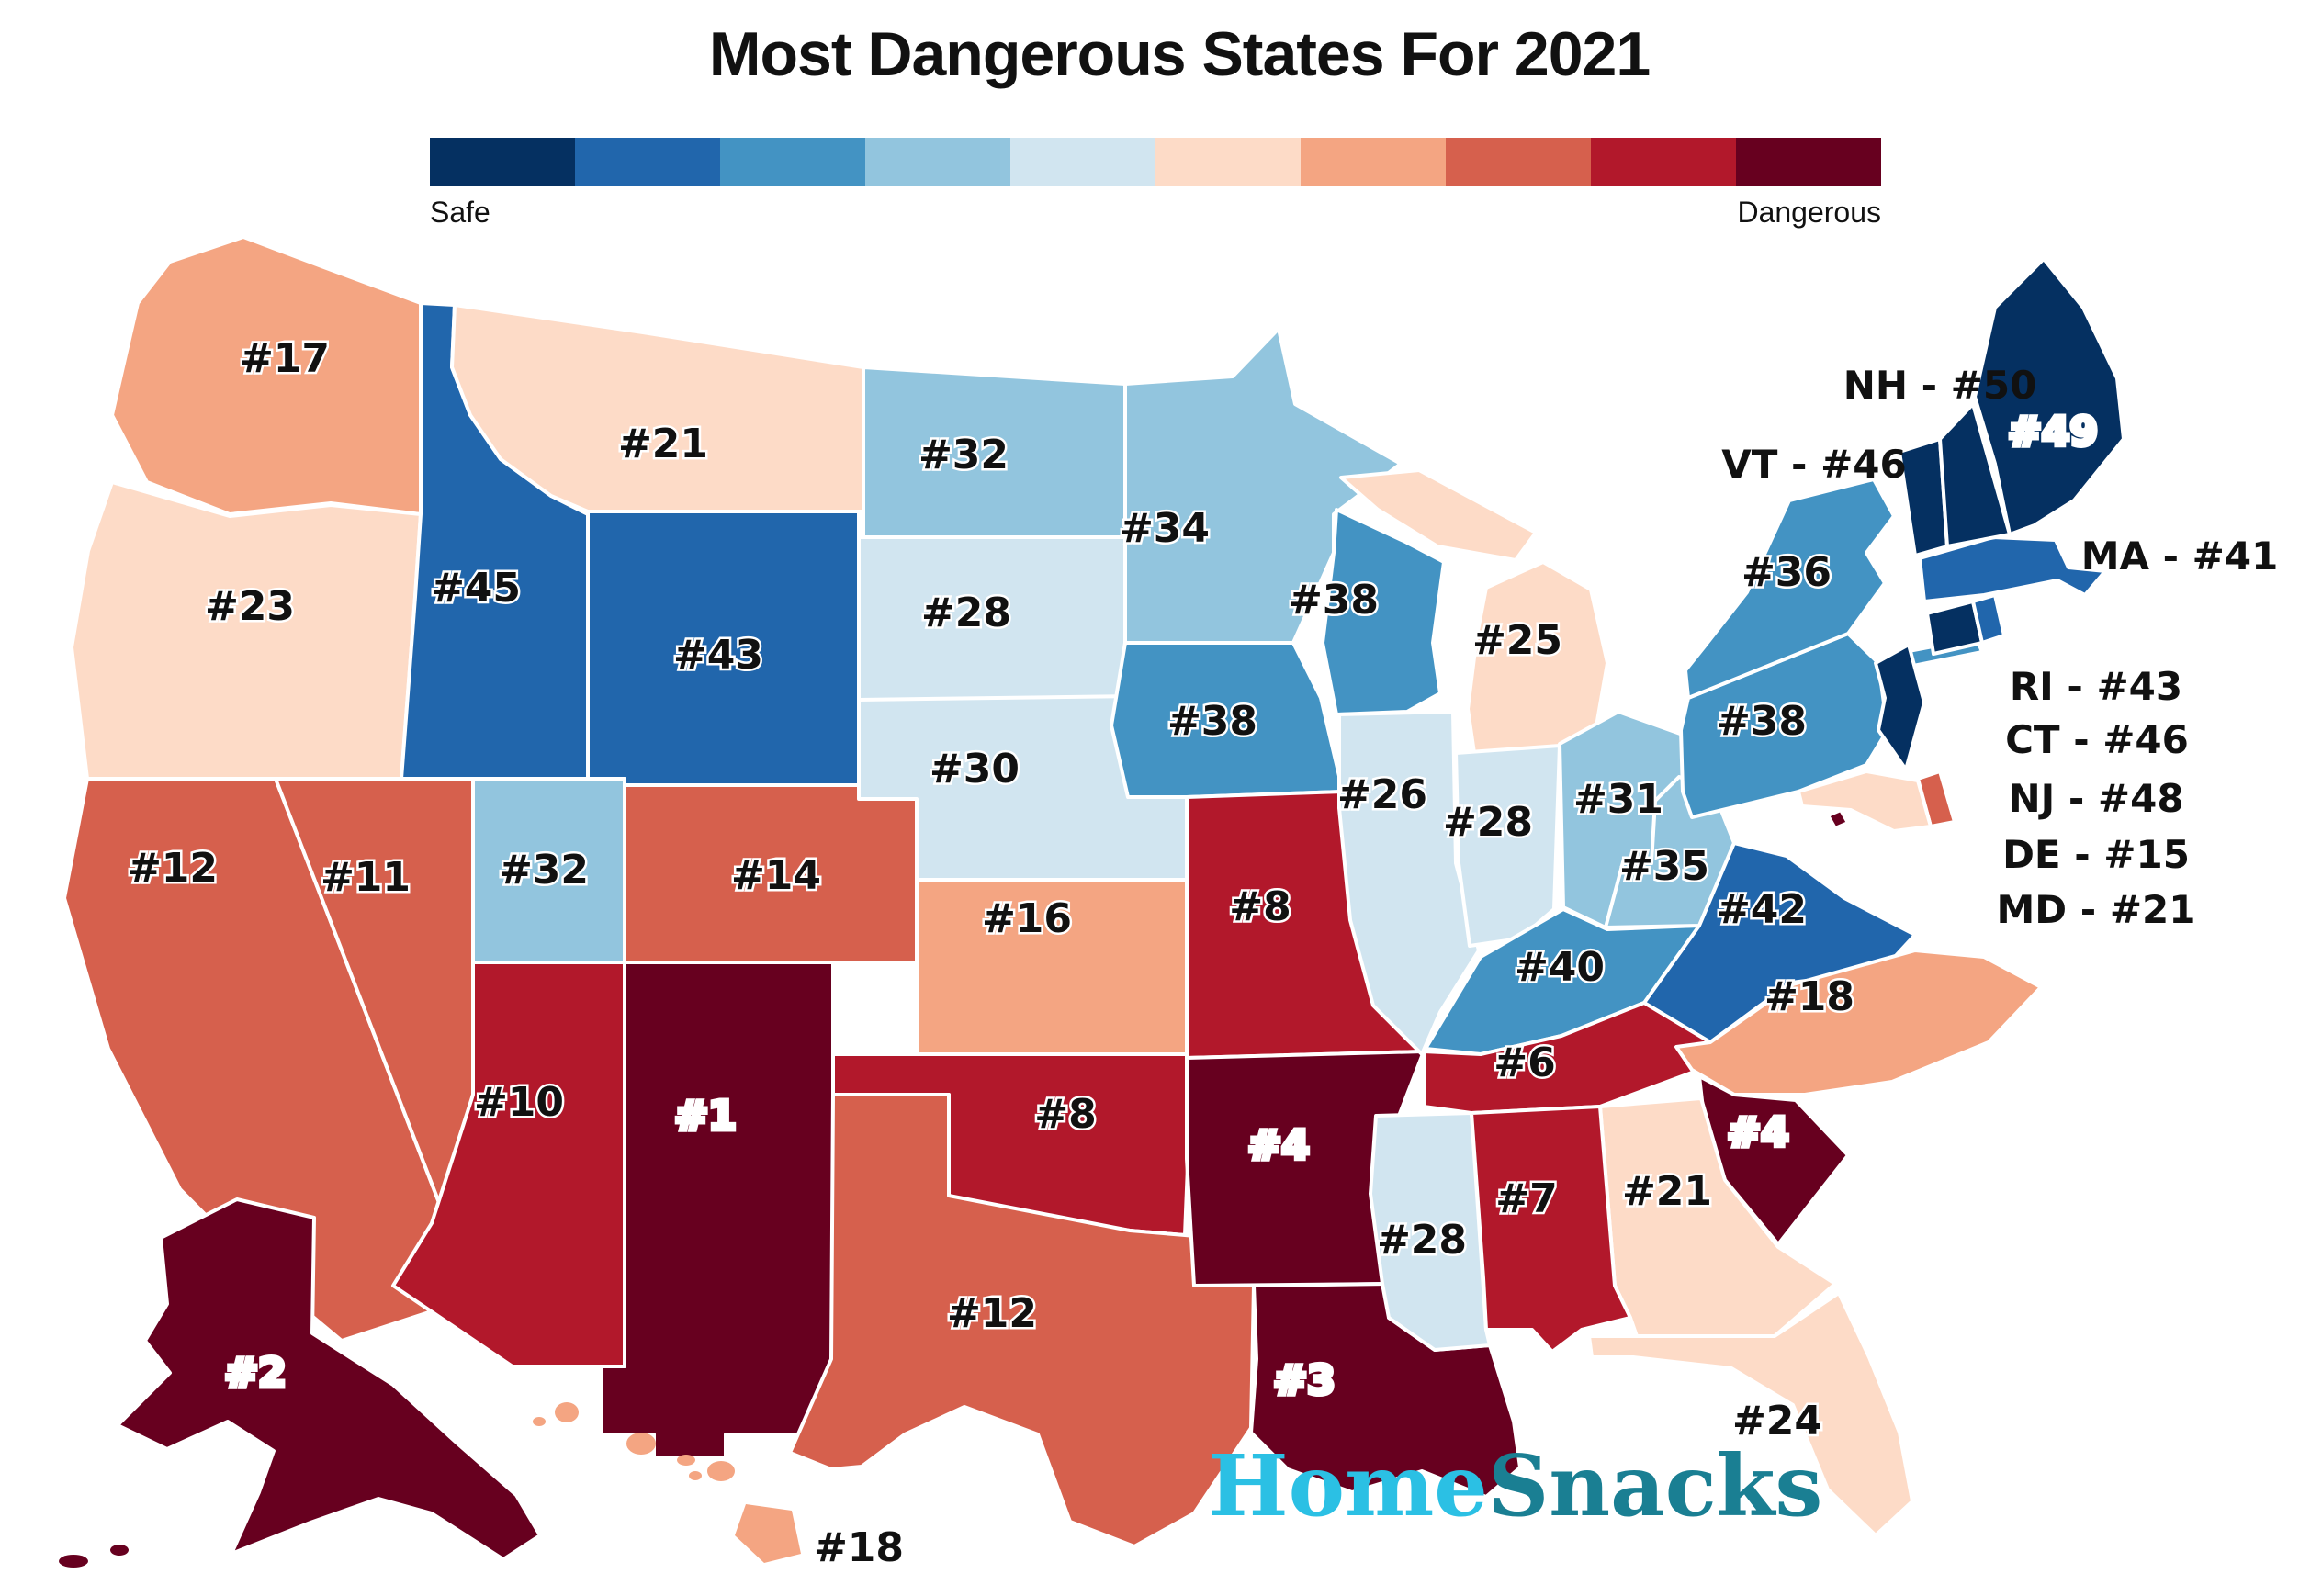 Image resolution: width=2322 pixels, height=1596 pixels. Describe the element at coordinates (1422, 1240) in the screenshot. I see `label-mississippi: #28` at that location.